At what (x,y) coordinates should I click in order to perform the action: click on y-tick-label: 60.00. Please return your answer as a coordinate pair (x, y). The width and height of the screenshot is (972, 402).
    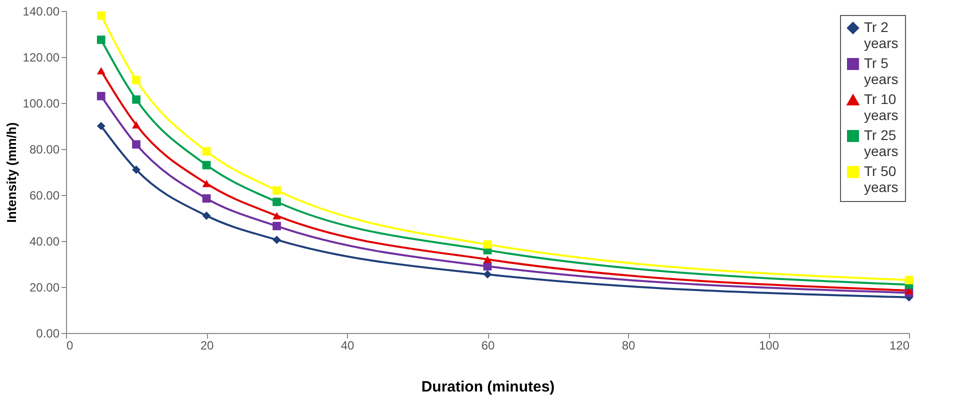
    Looking at the image, I should click on (44, 195).